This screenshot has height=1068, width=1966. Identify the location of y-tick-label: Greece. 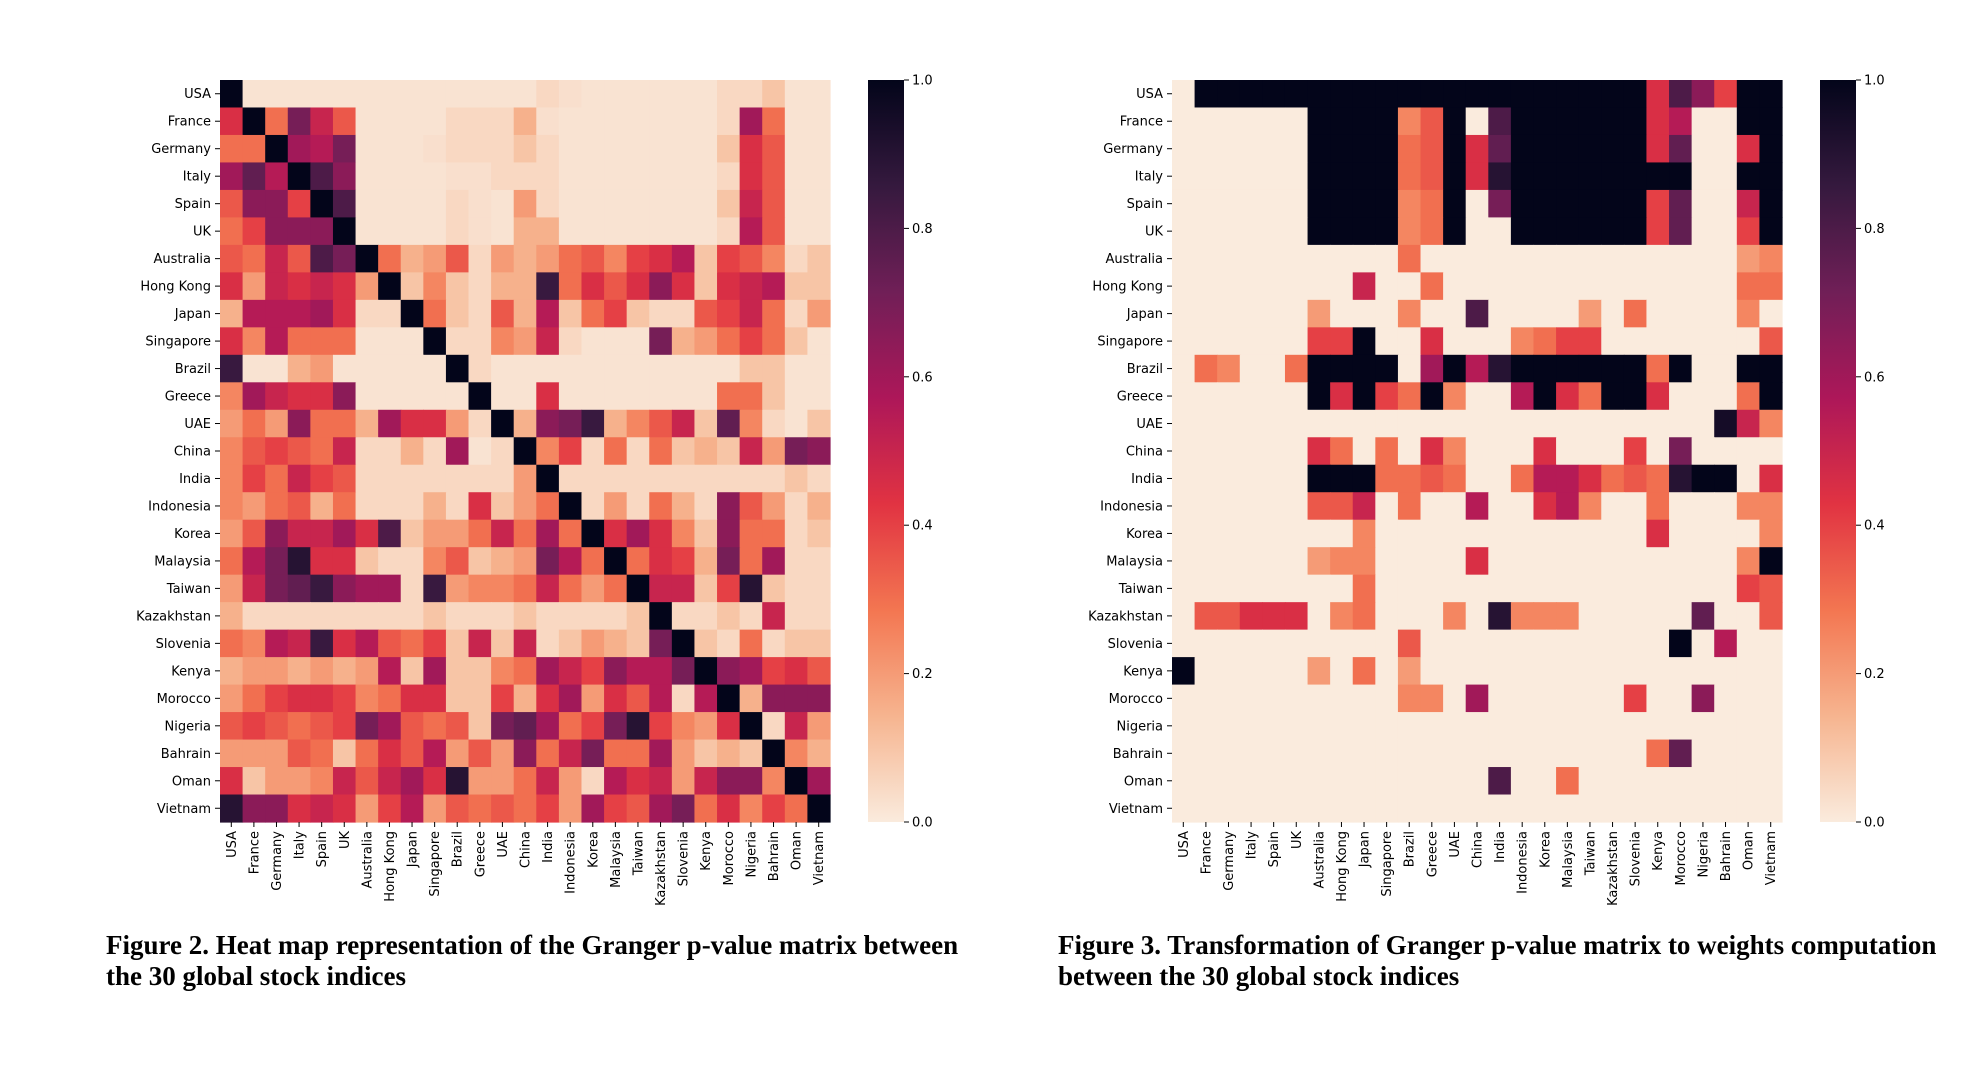
(188, 397).